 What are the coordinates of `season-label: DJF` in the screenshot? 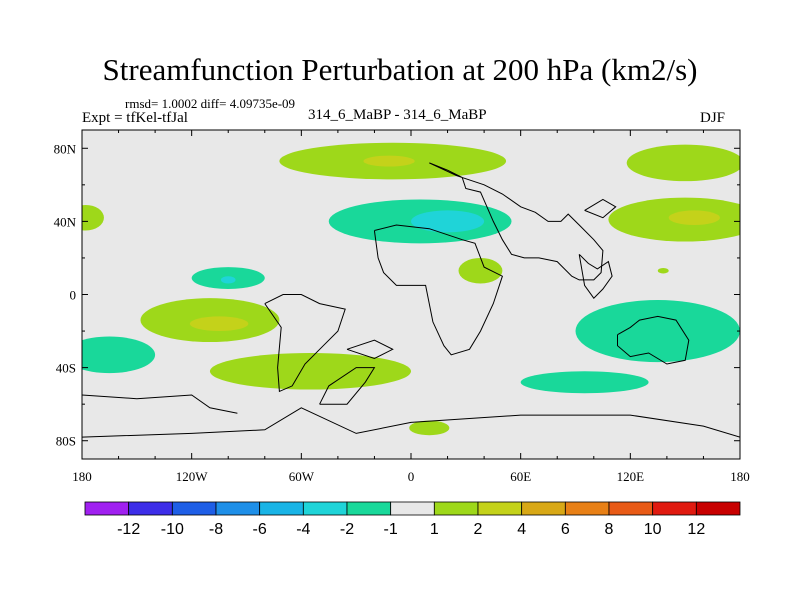 It's located at (713, 118).